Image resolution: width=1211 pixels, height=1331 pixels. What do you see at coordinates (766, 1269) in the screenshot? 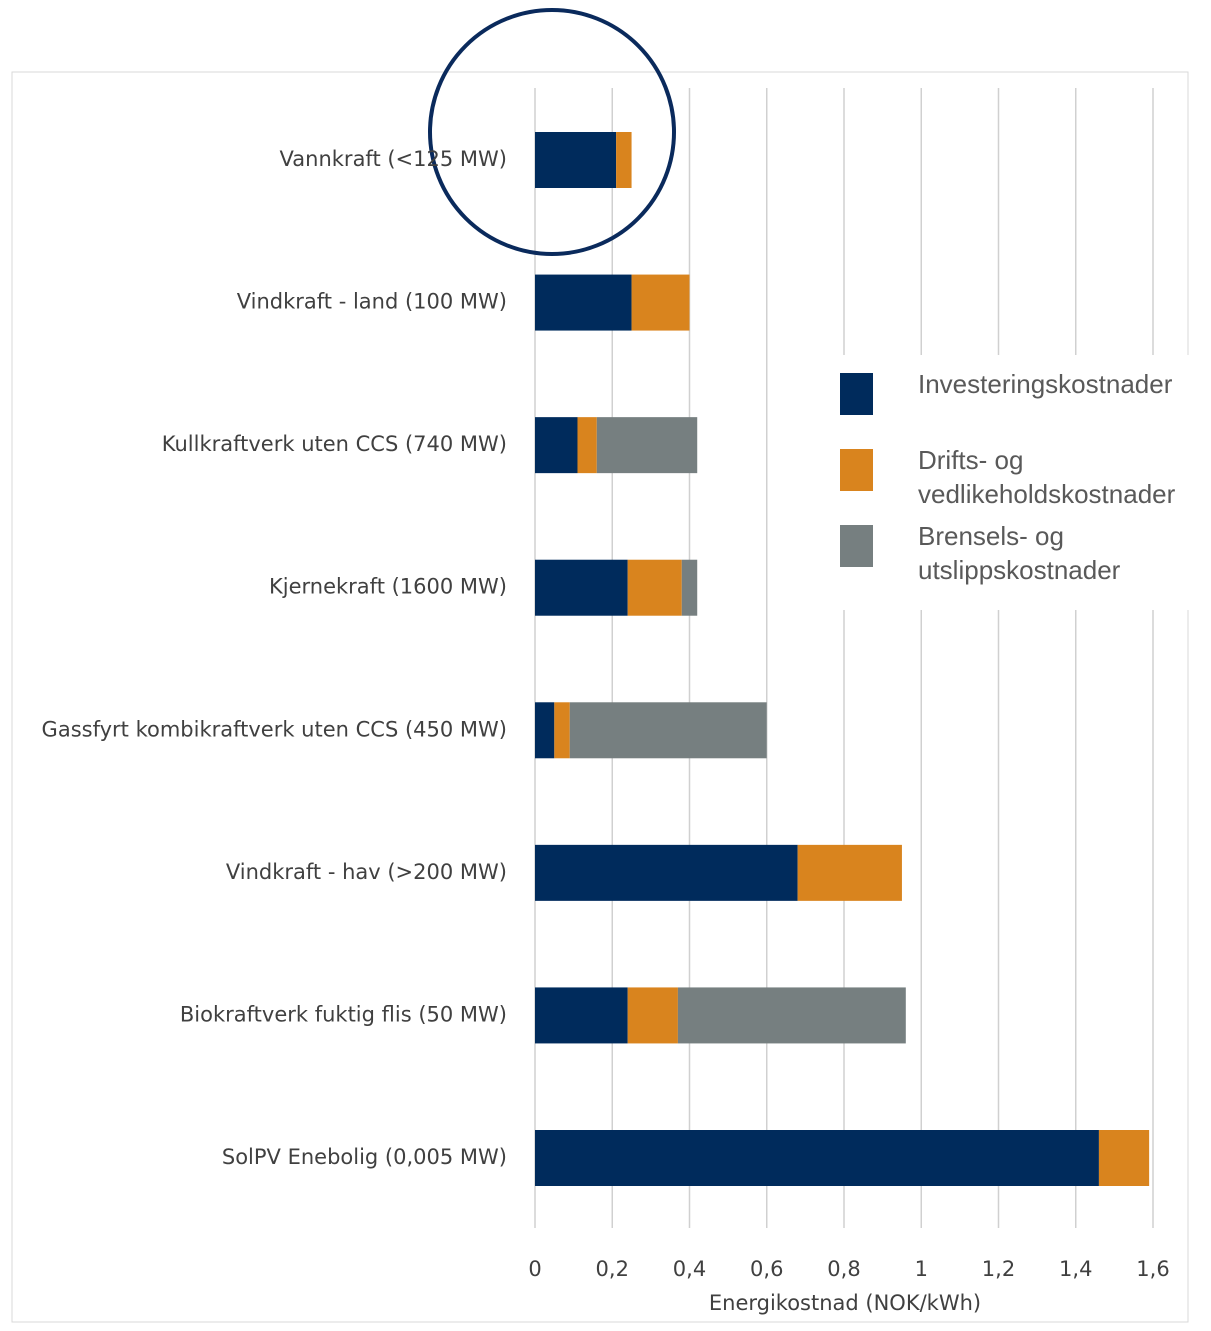
I see `x-tick-label: 0,6` at bounding box center [766, 1269].